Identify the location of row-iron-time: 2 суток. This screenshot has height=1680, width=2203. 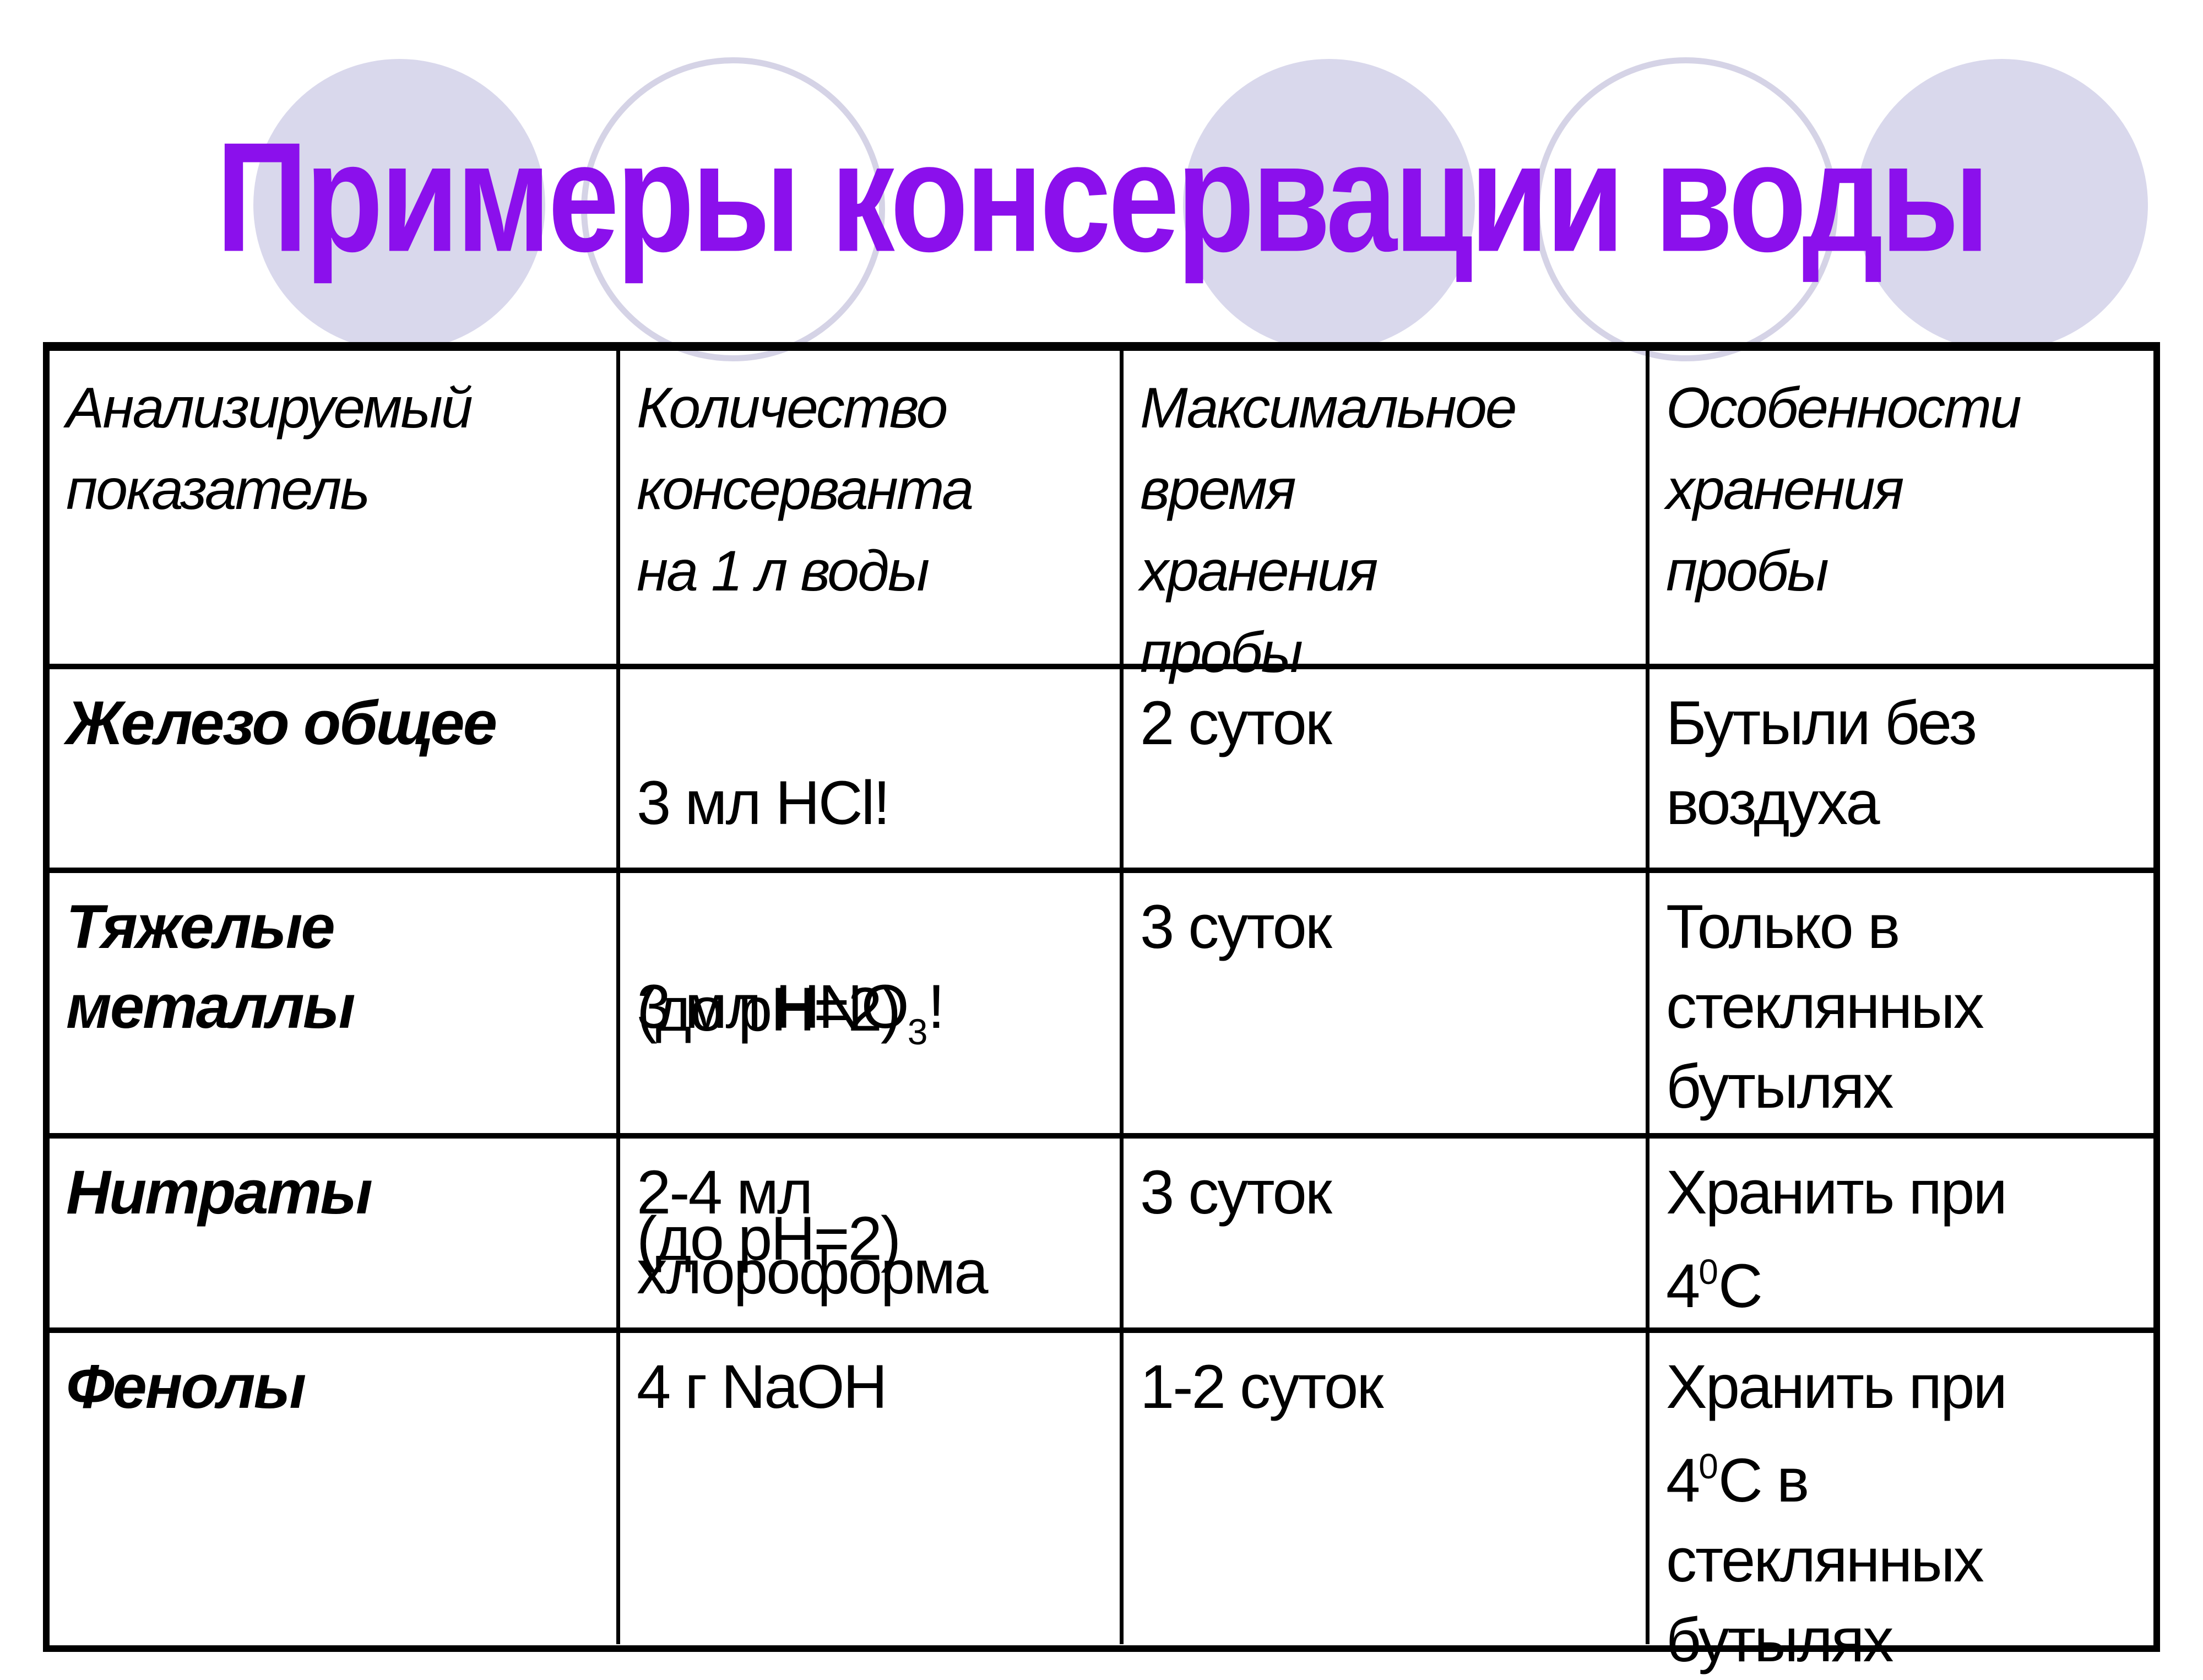
(1386, 771).